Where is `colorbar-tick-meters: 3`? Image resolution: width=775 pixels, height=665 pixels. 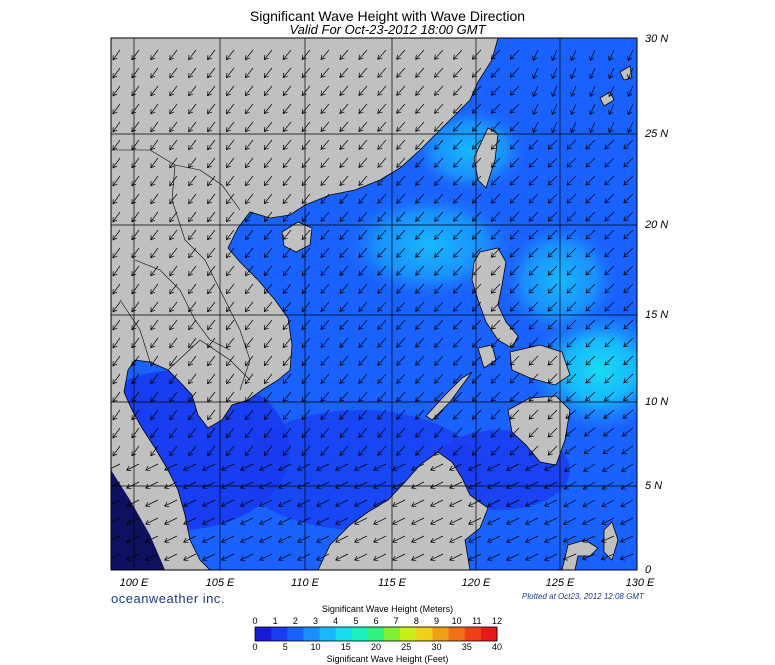 colorbar-tick-meters: 3 is located at coordinates (315, 621).